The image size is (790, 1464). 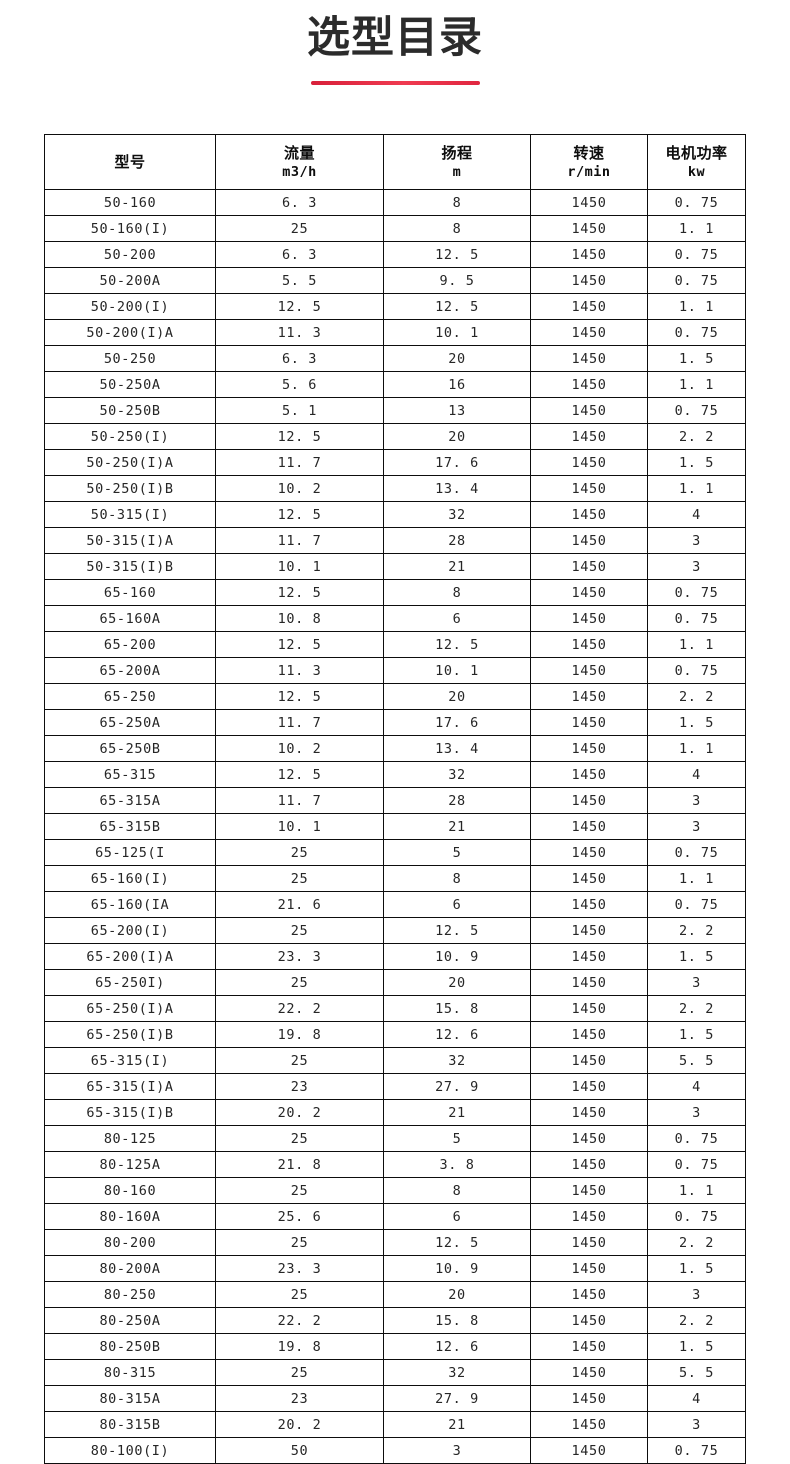 I want to click on cell-model: 65-200(I)A, so click(x=130, y=956).